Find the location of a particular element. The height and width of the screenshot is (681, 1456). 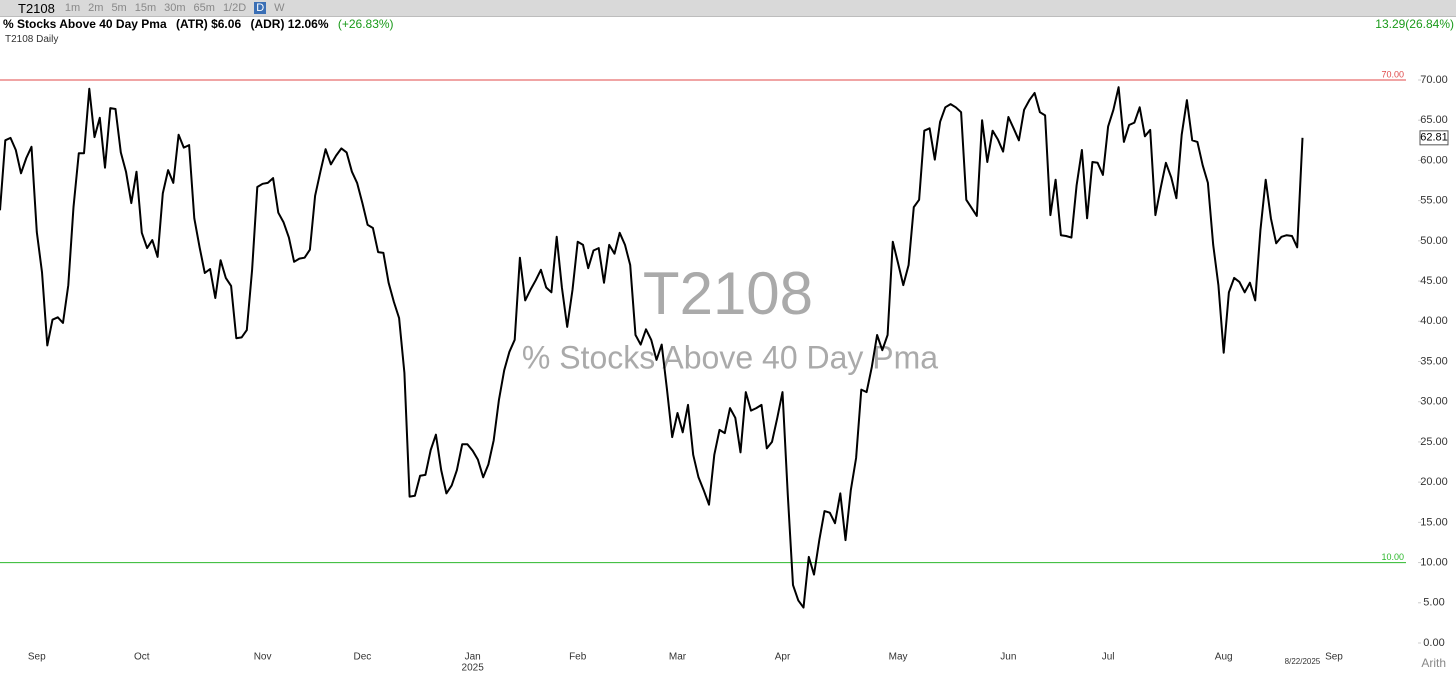

timeframe-button: W is located at coordinates (279, 8).